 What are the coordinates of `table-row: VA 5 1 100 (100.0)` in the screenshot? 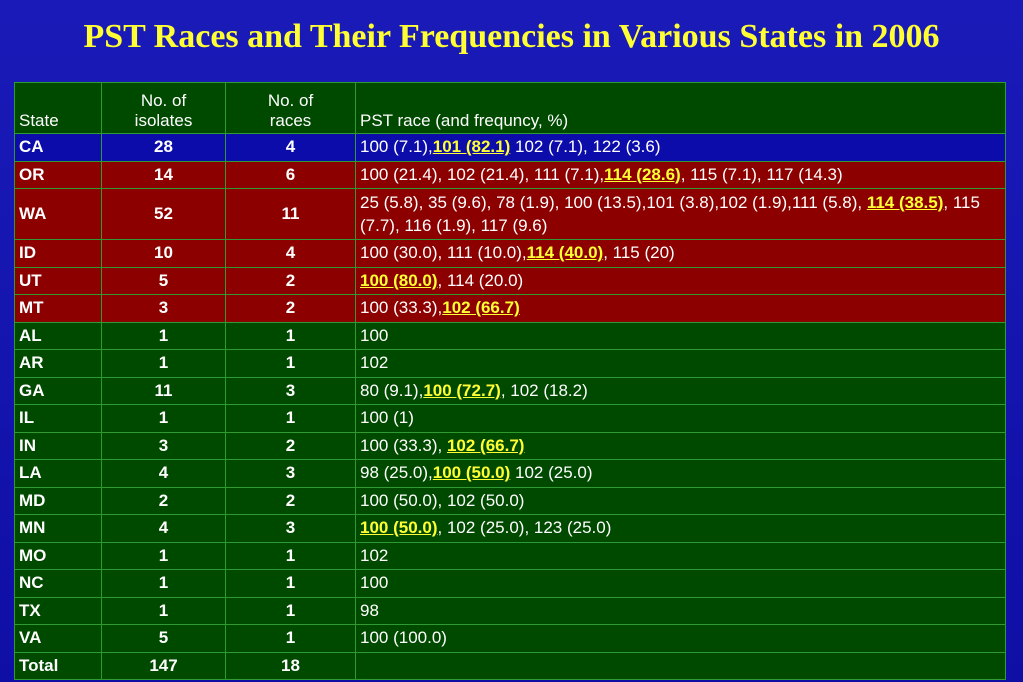 It's located at (510, 638).